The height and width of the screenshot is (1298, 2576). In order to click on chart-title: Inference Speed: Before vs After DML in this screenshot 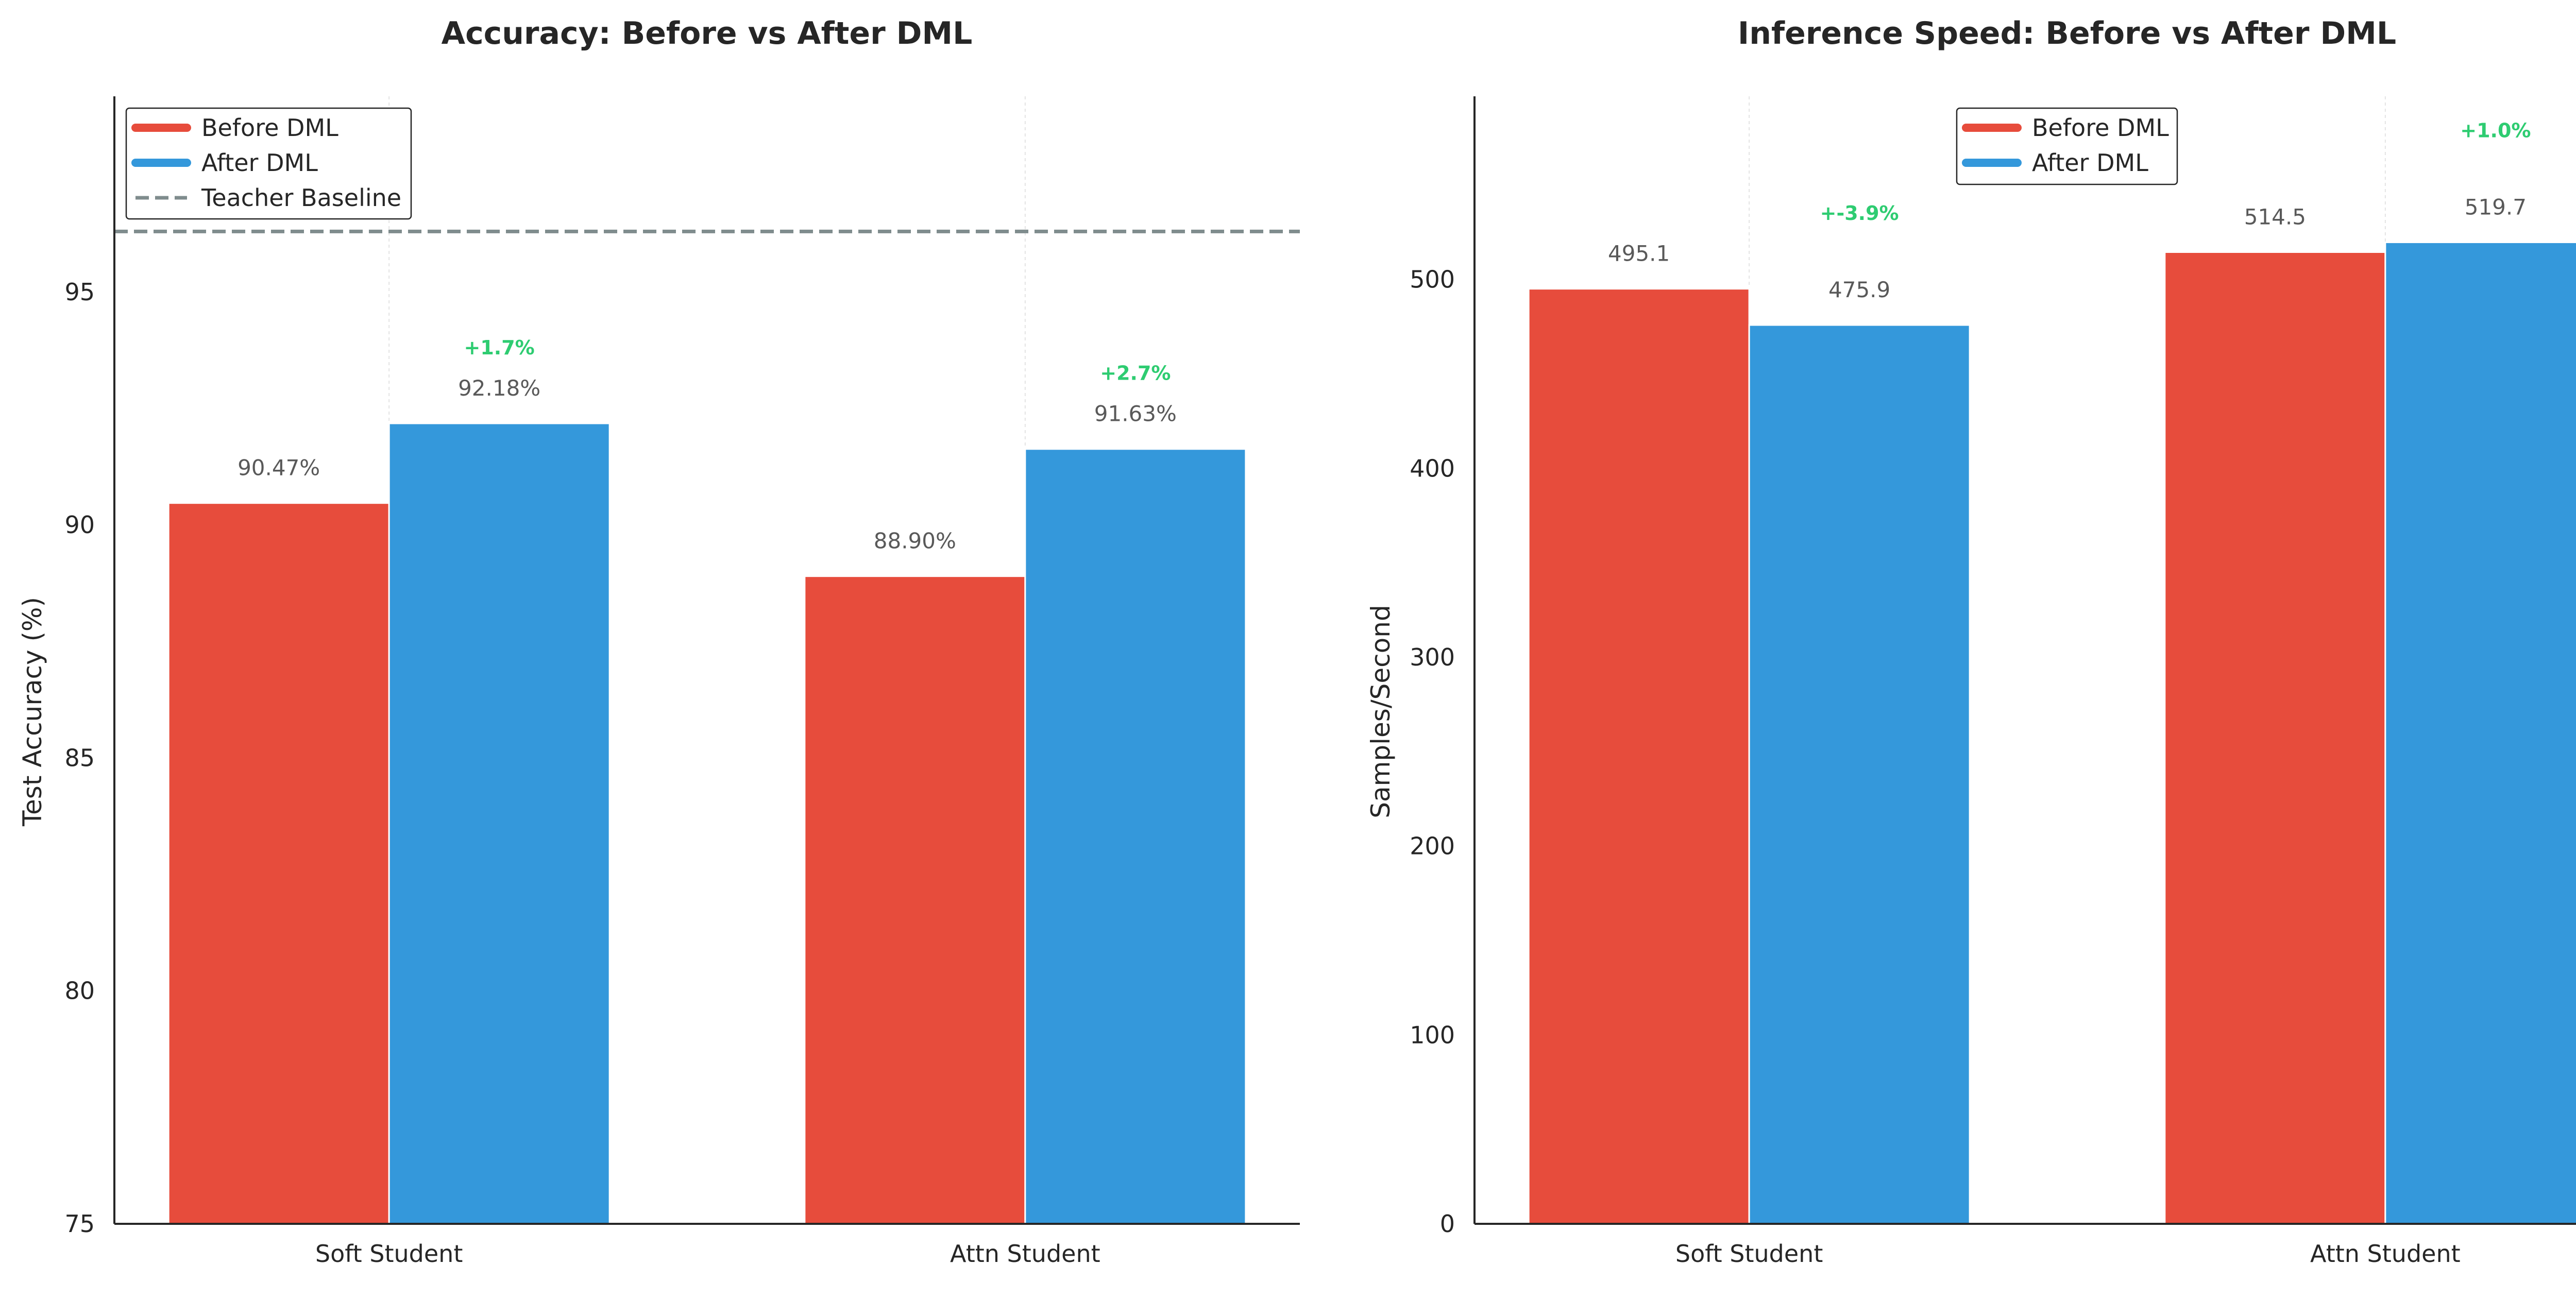, I will do `click(2067, 33)`.